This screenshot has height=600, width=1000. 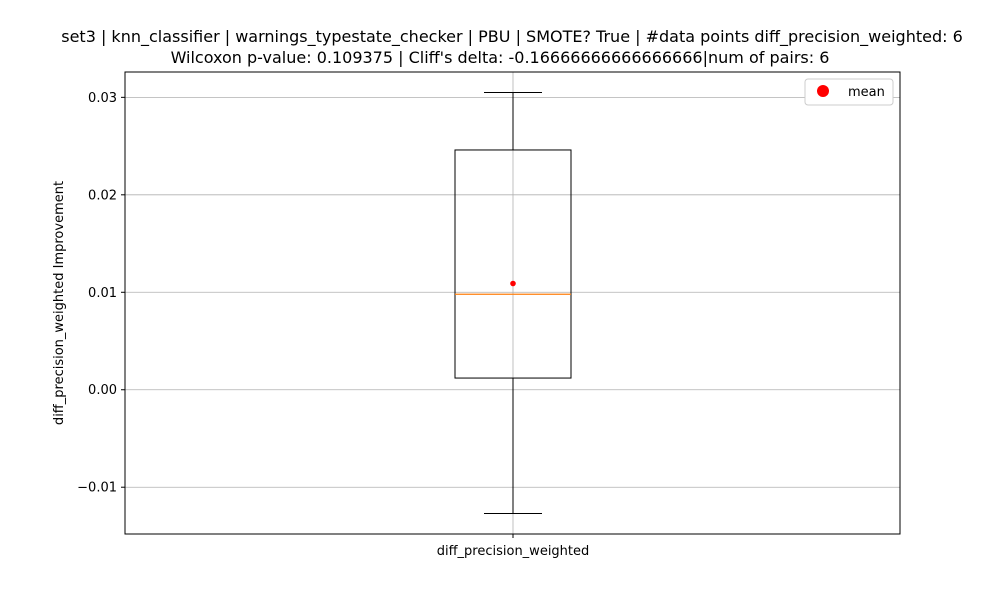 What do you see at coordinates (866, 92) in the screenshot?
I see `legend-entry-mean: mean` at bounding box center [866, 92].